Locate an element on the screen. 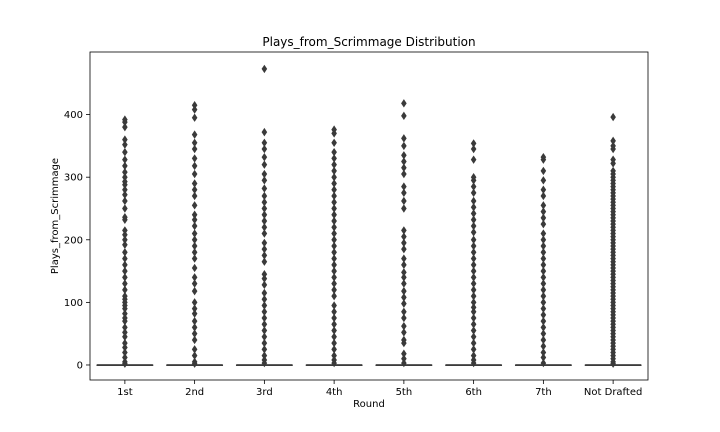 This screenshot has height=432, width=720. x-tick-label: 1st is located at coordinates (125, 392).